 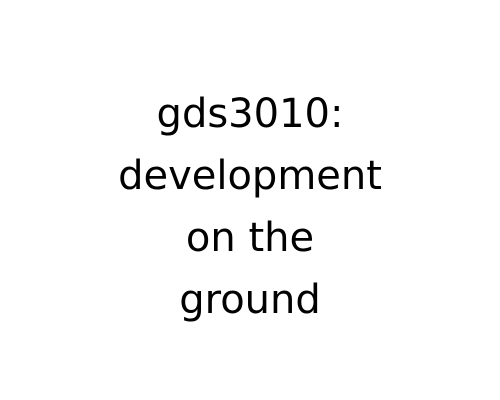 What do you see at coordinates (250, 238) in the screenshot?
I see `title-line-3: on the` at bounding box center [250, 238].